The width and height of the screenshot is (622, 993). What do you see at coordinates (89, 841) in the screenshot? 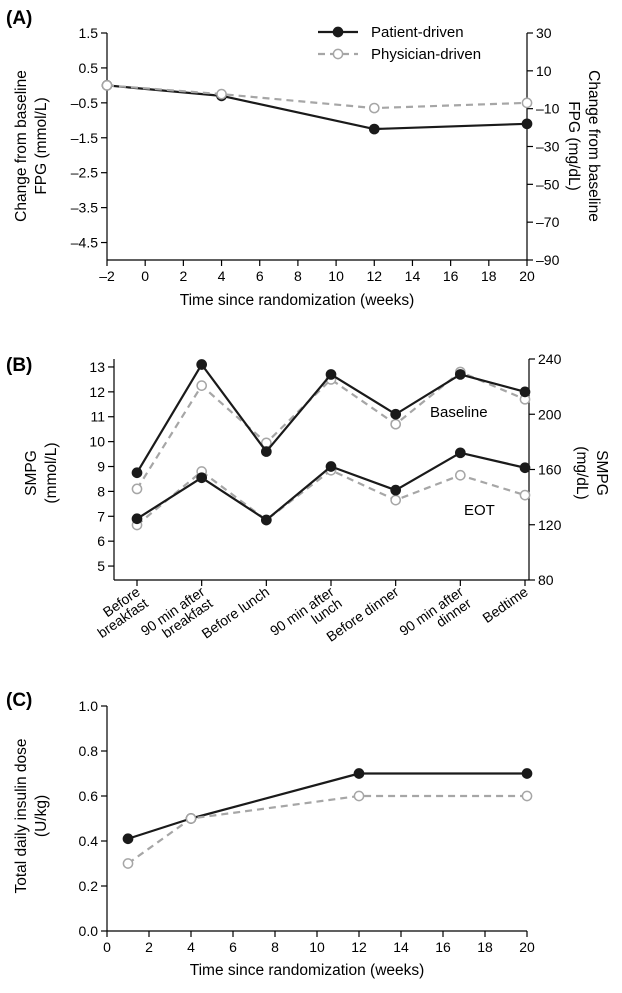
I see `panel-c-ytick-label: 0.4` at bounding box center [89, 841].